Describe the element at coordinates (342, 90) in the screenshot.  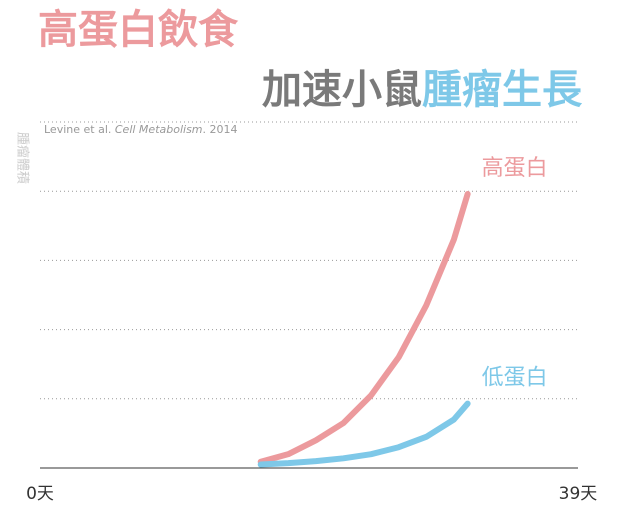
I see `subtitle-part: 加速小鼠` at that location.